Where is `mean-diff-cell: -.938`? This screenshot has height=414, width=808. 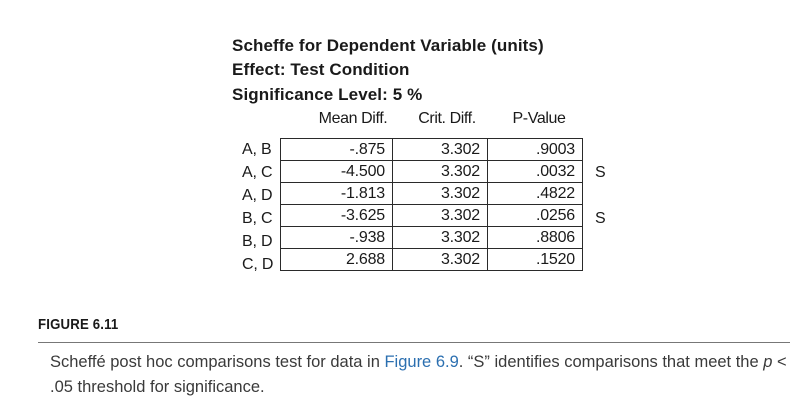 mean-diff-cell: -.938 is located at coordinates (336, 237).